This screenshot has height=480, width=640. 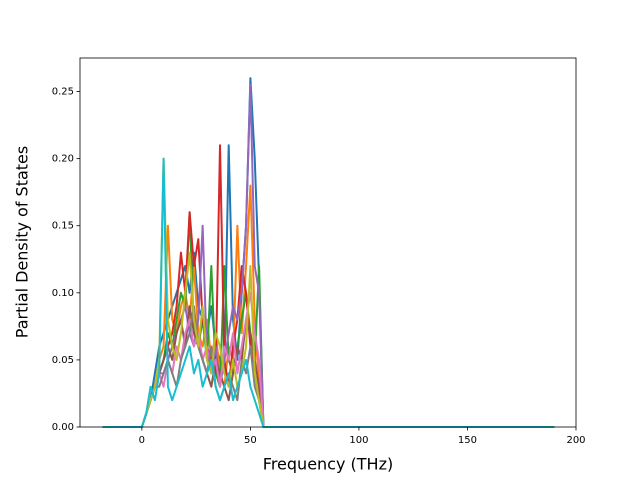 I want to click on x-tick-label: 150, so click(x=467, y=440).